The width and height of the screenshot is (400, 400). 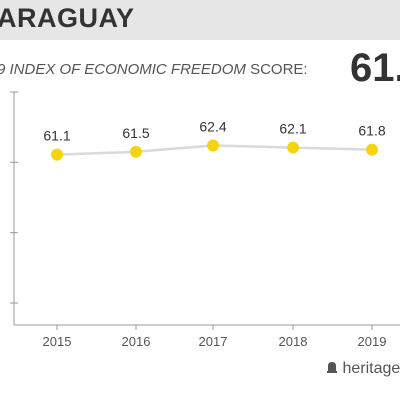 I want to click on x-tick-label: 2015, so click(x=57, y=341).